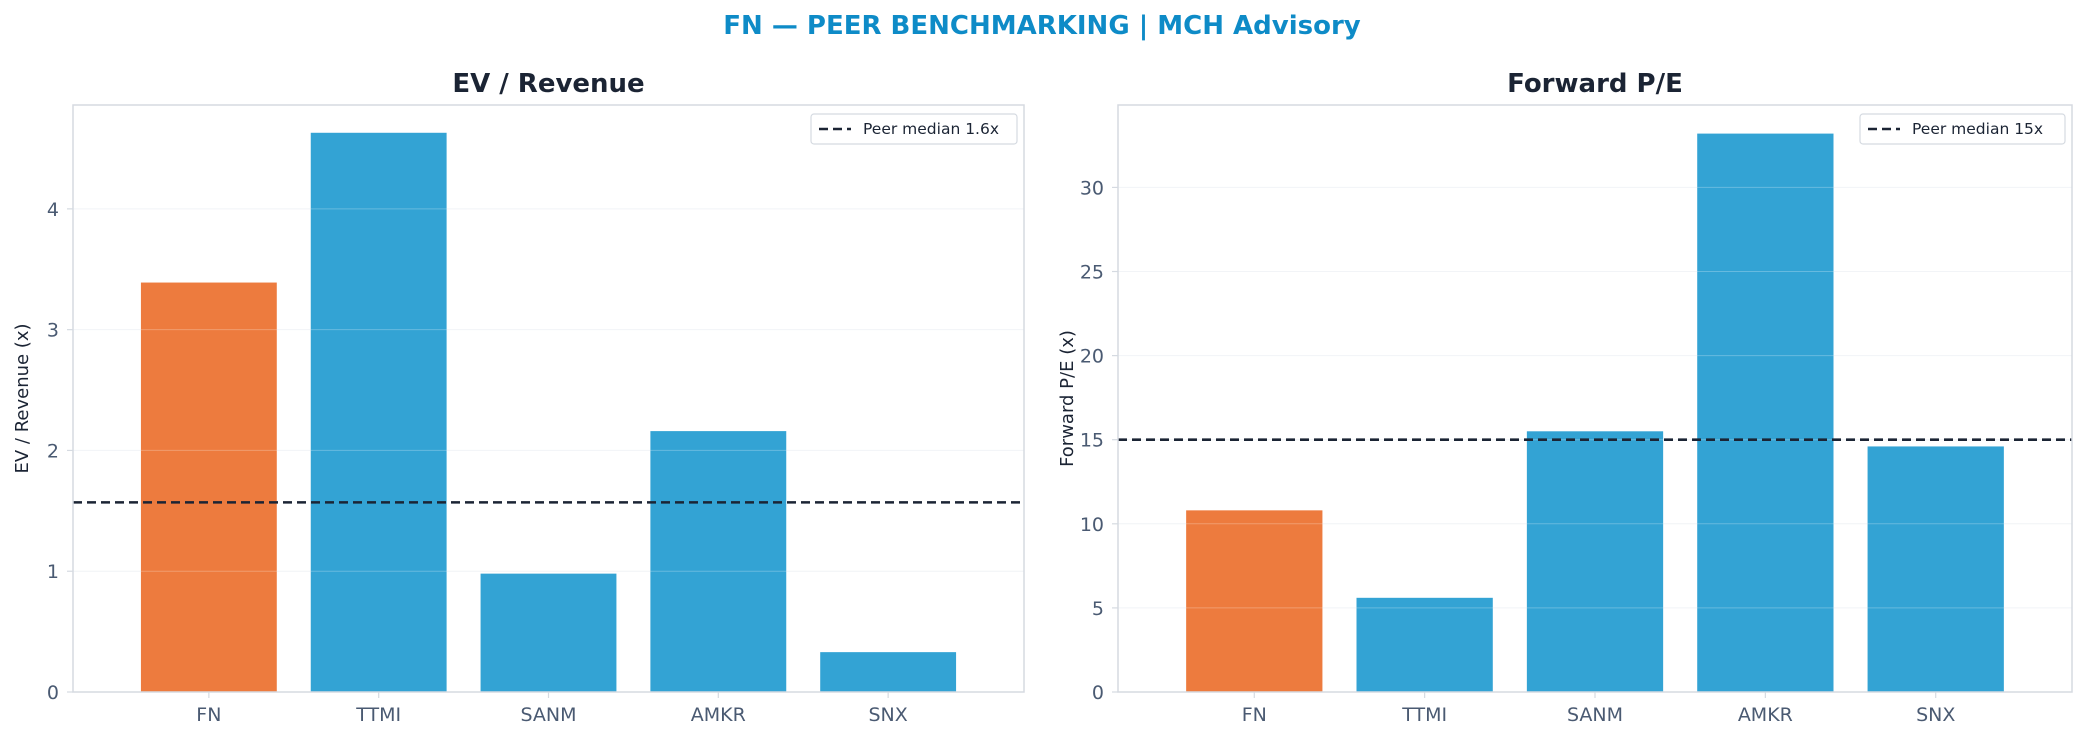 The image size is (2084, 746). What do you see at coordinates (1092, 525) in the screenshot?
I see `y-tick-label: 10` at bounding box center [1092, 525].